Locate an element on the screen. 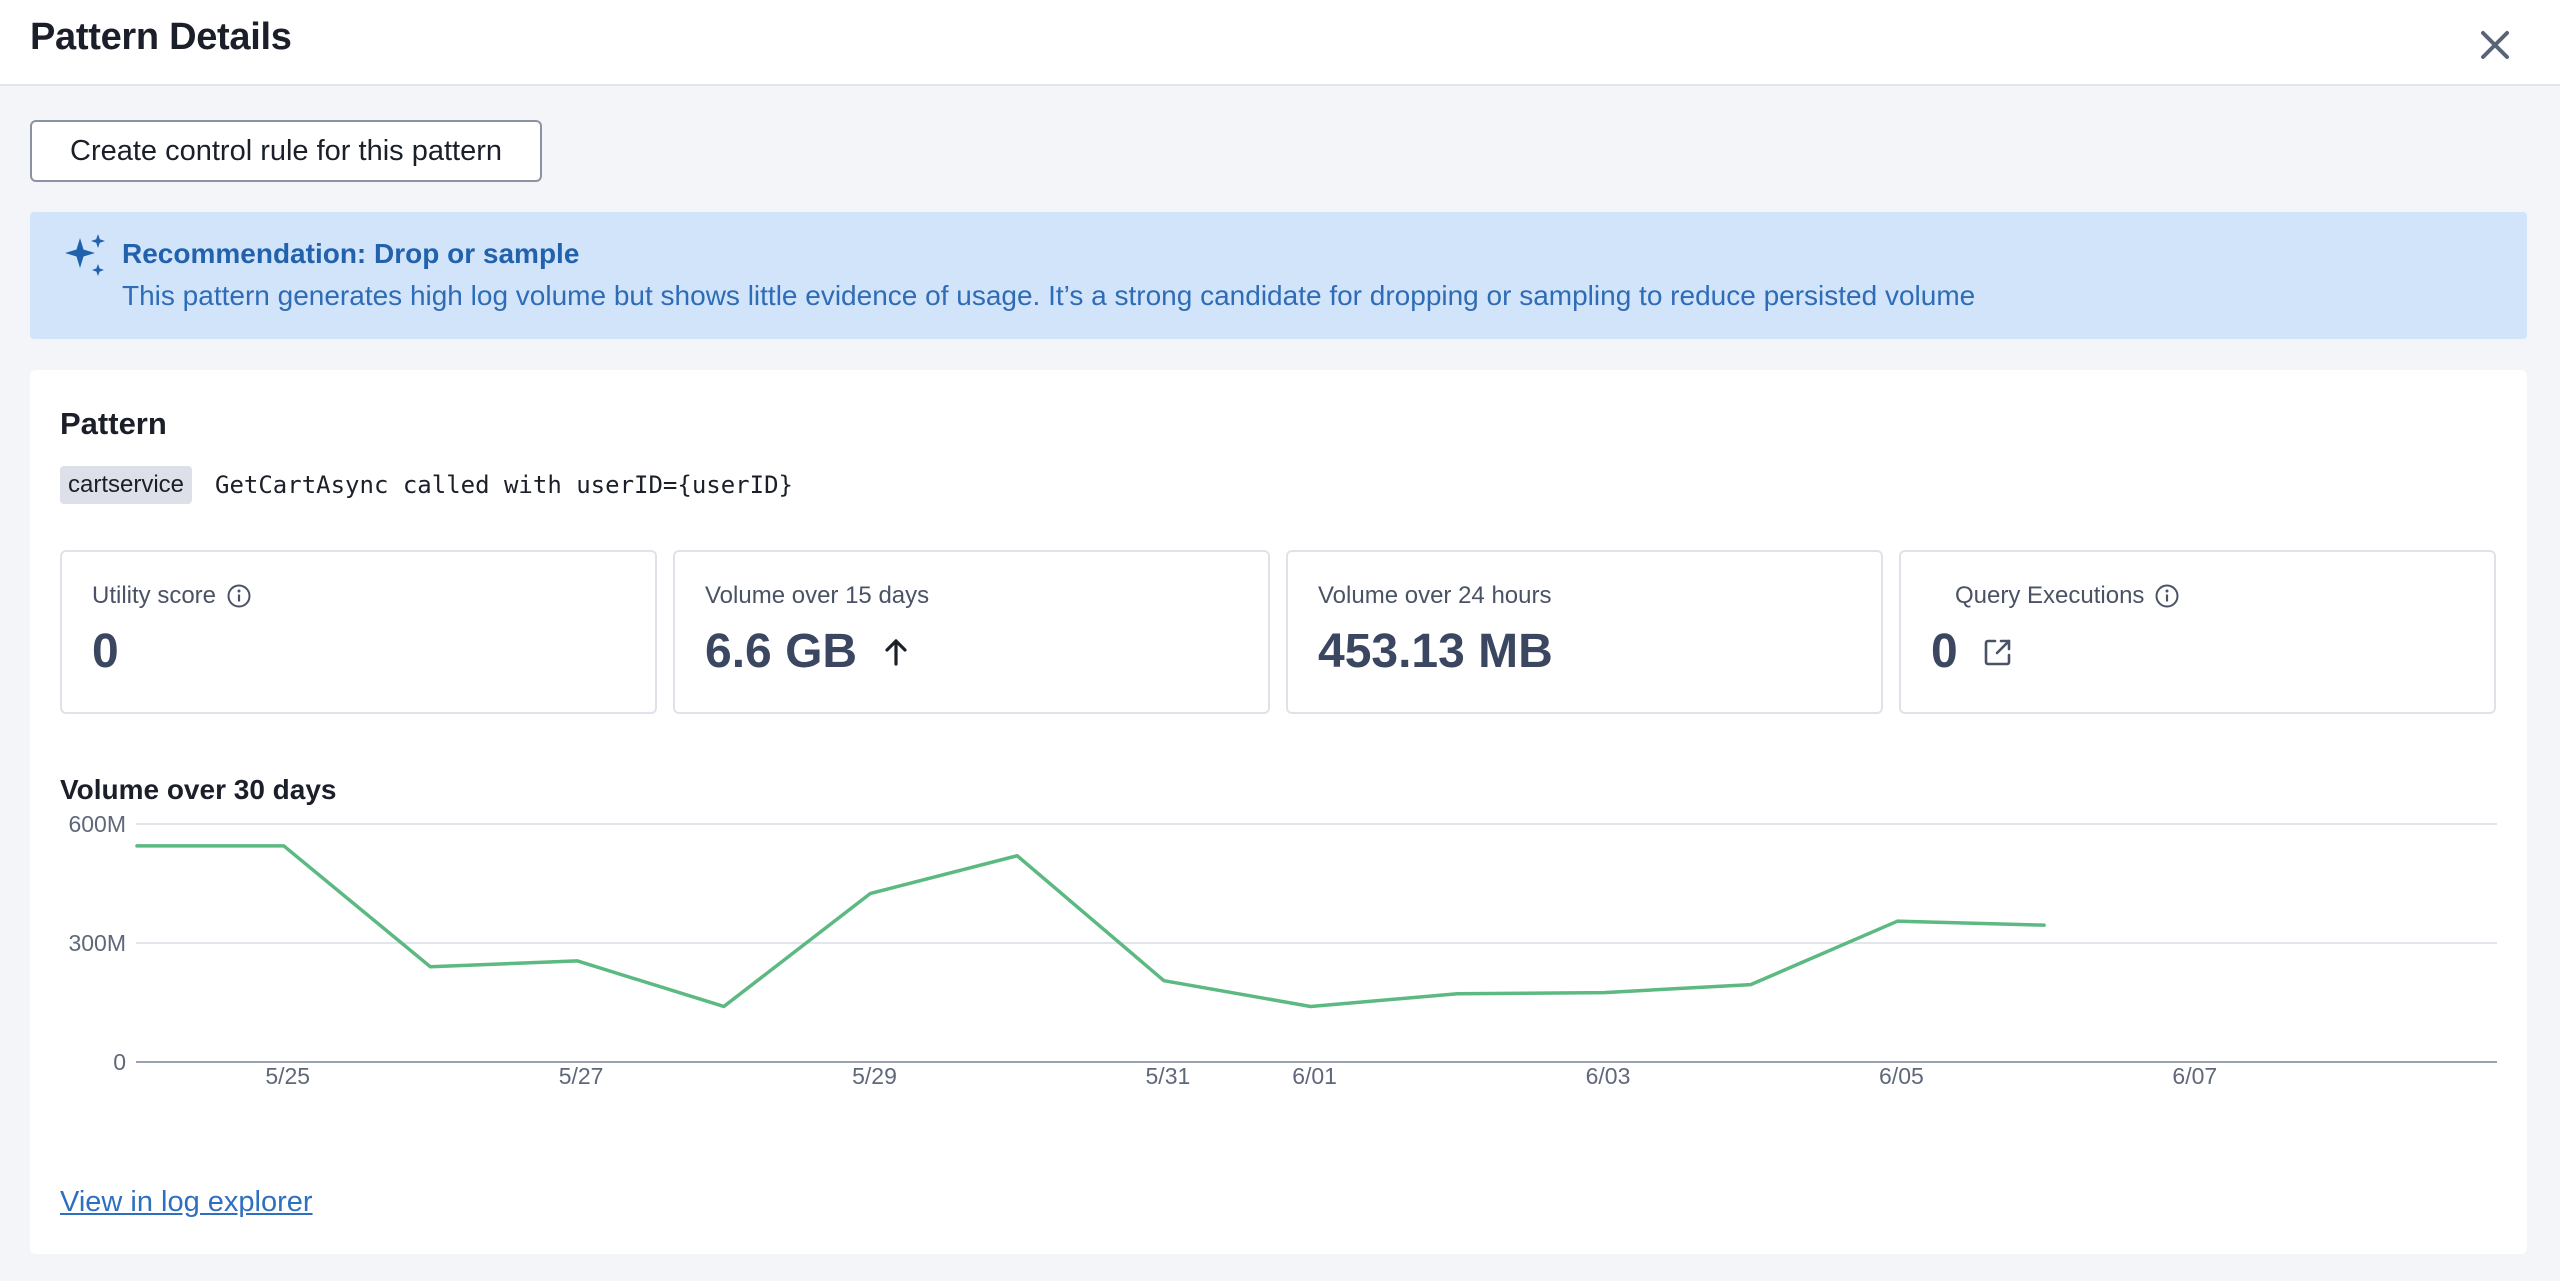  volume-15-days-value: 6.6 GB is located at coordinates (781, 651).